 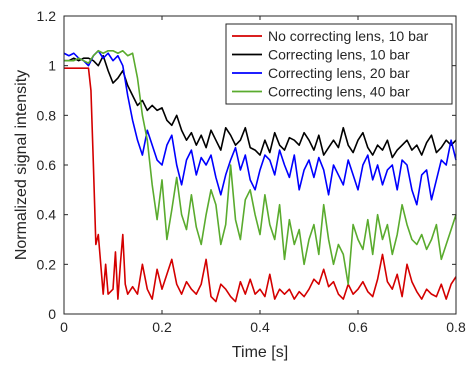 I want to click on legend-label-2: Correcting lens, 10 bar, so click(x=339, y=55).